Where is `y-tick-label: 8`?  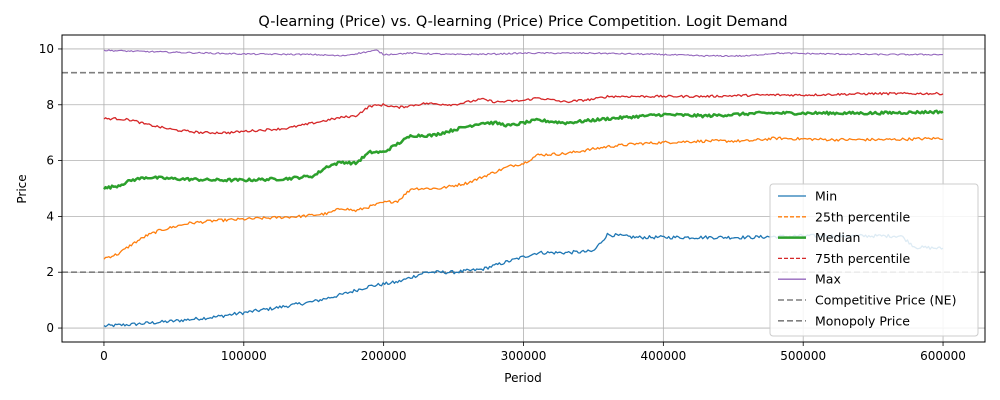
y-tick-label: 8 is located at coordinates (50, 105).